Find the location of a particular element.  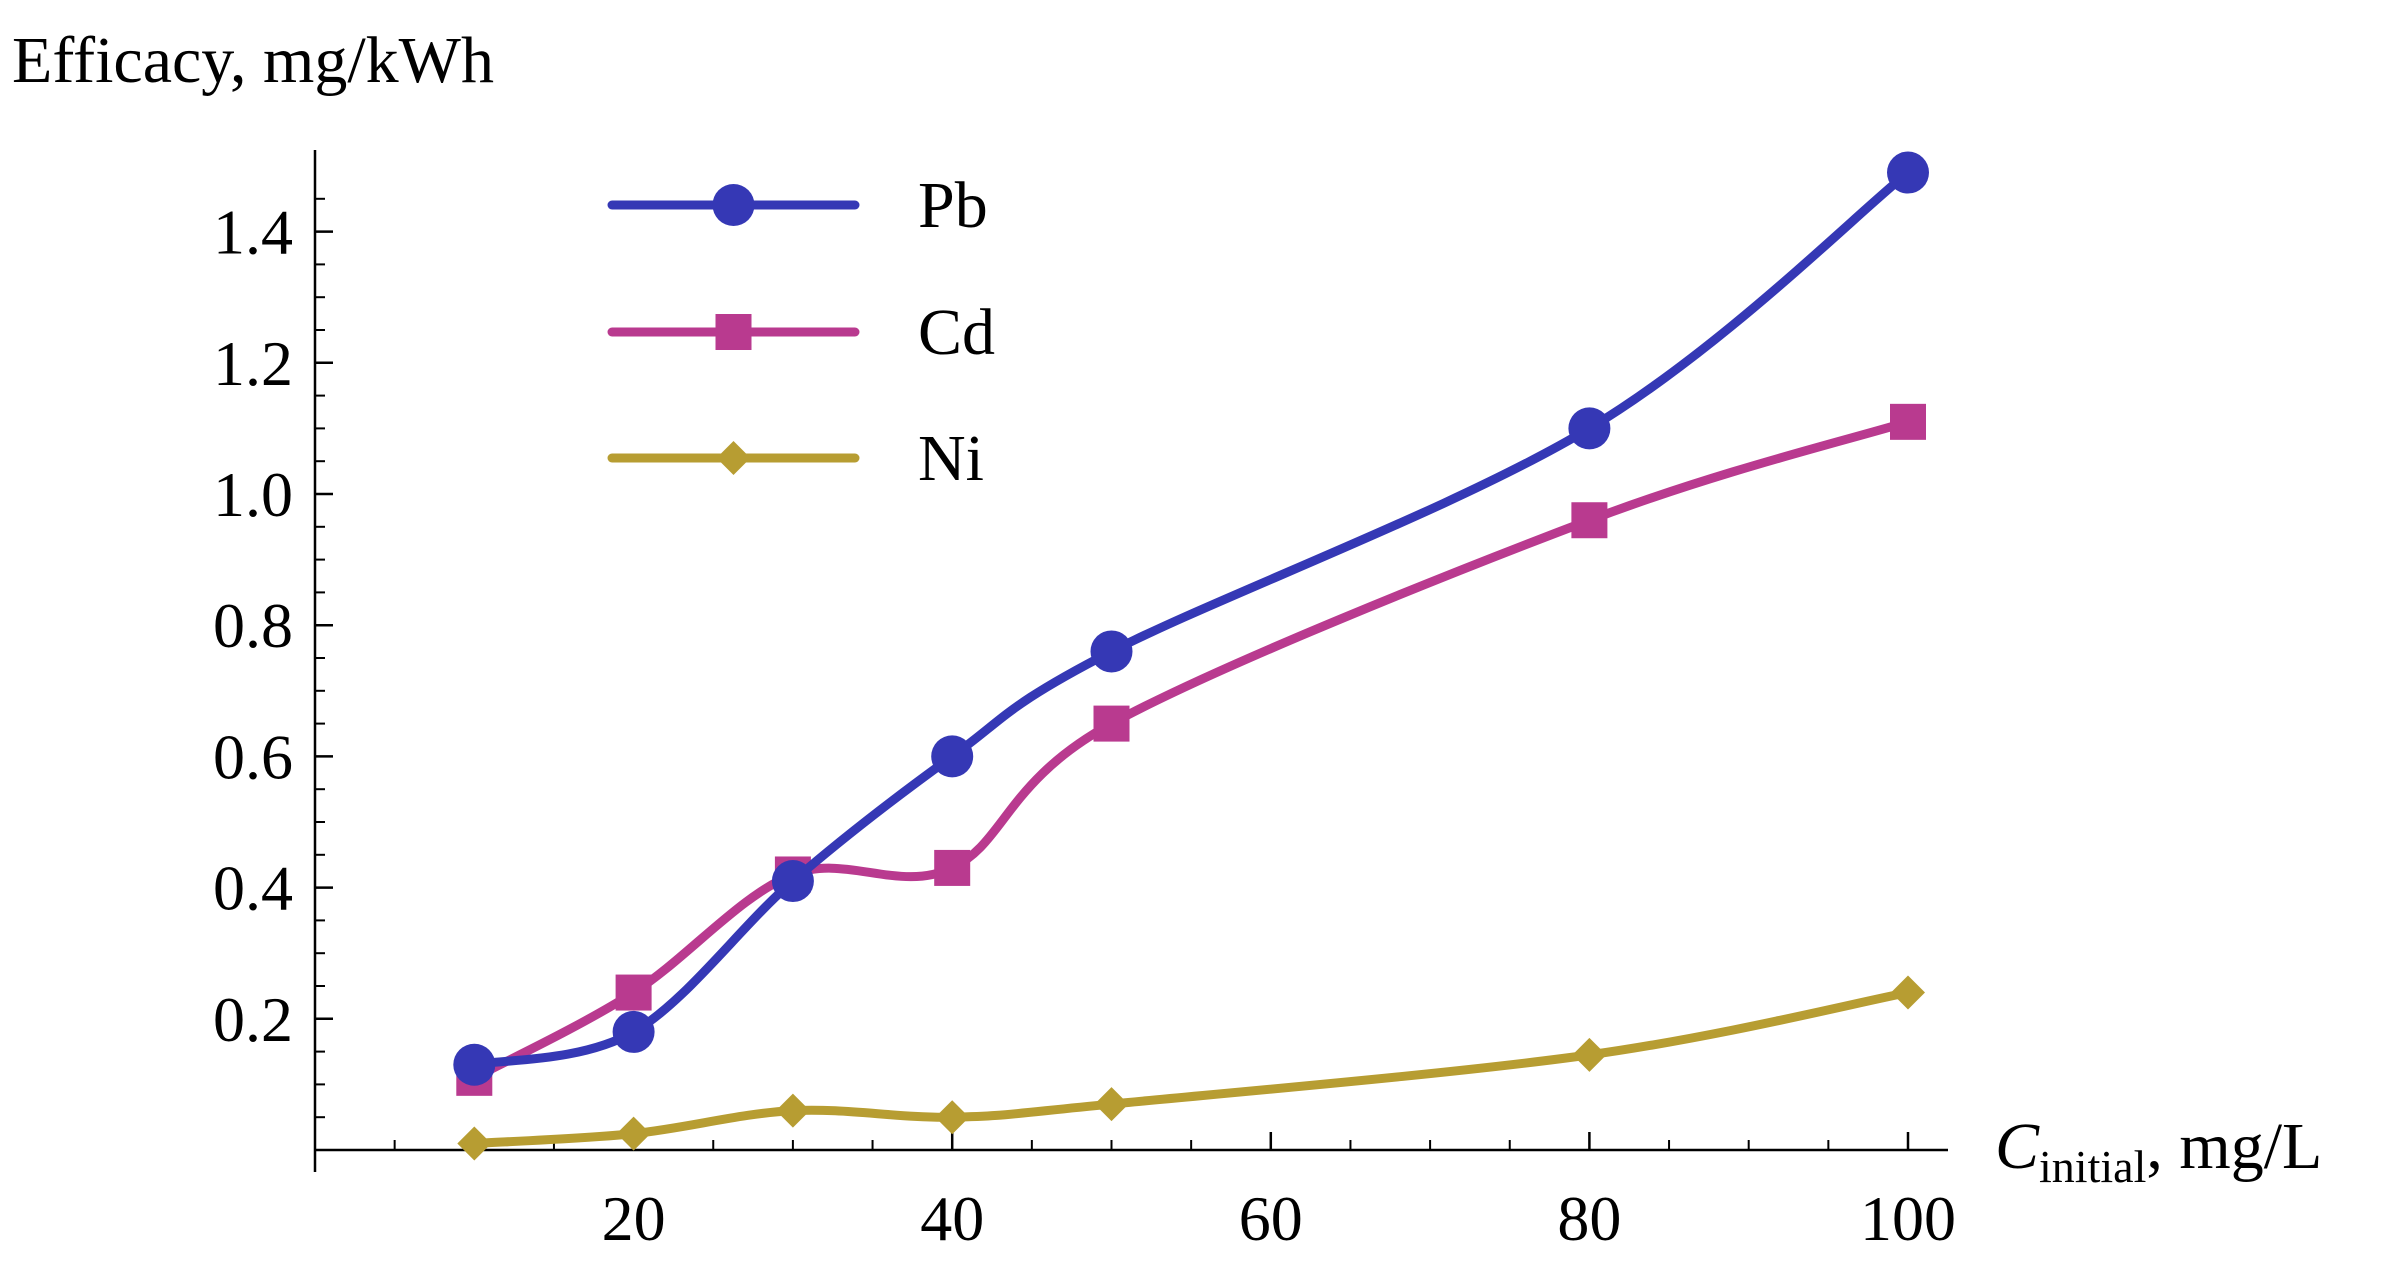

y-tick-label: 1.4 is located at coordinates (253, 232).